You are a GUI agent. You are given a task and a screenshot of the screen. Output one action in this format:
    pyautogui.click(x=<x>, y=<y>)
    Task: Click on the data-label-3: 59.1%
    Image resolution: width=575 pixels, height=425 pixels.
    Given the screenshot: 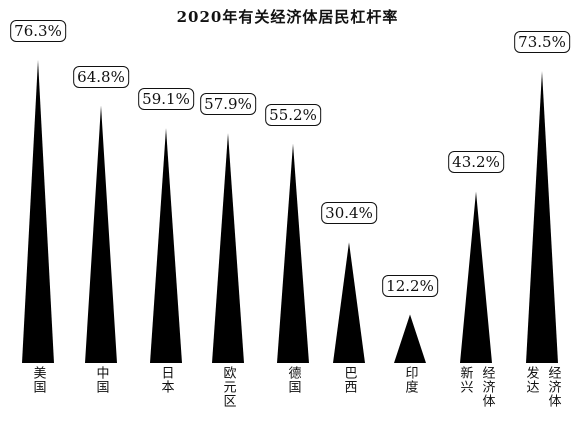 What is the action you would take?
    pyautogui.click(x=166, y=99)
    